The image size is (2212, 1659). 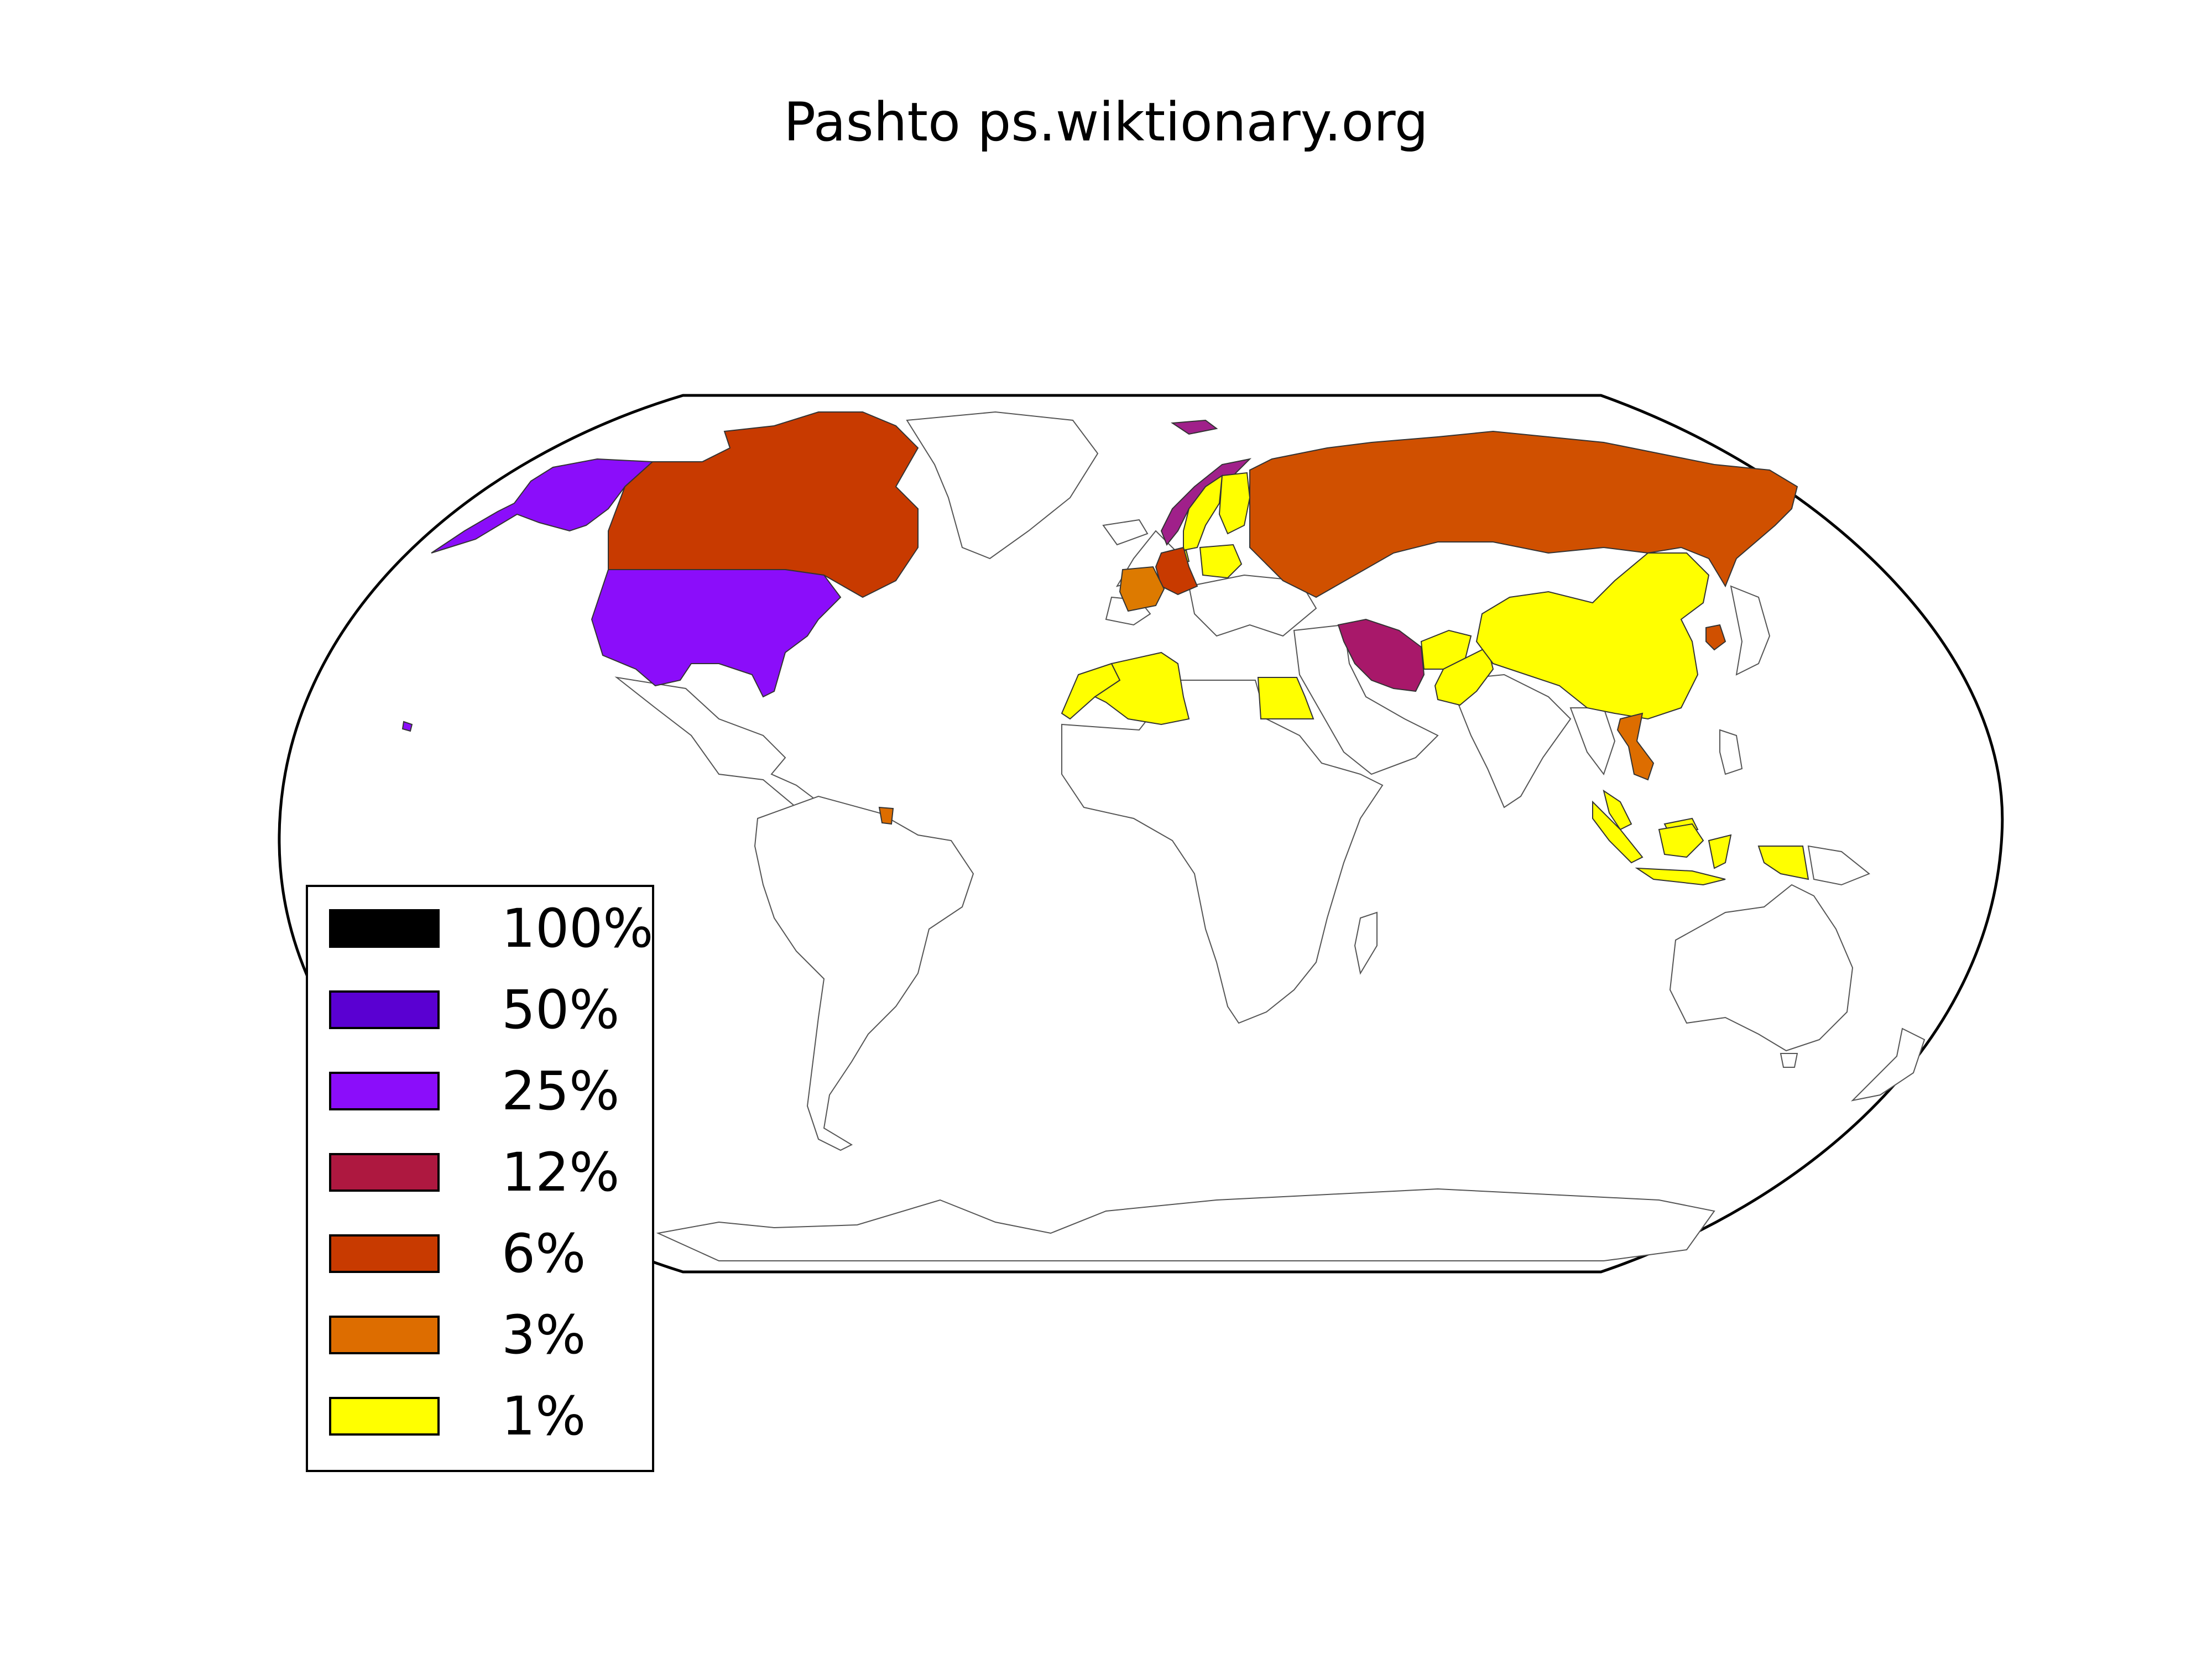 I want to click on legend-label: 12%, so click(x=561, y=1172).